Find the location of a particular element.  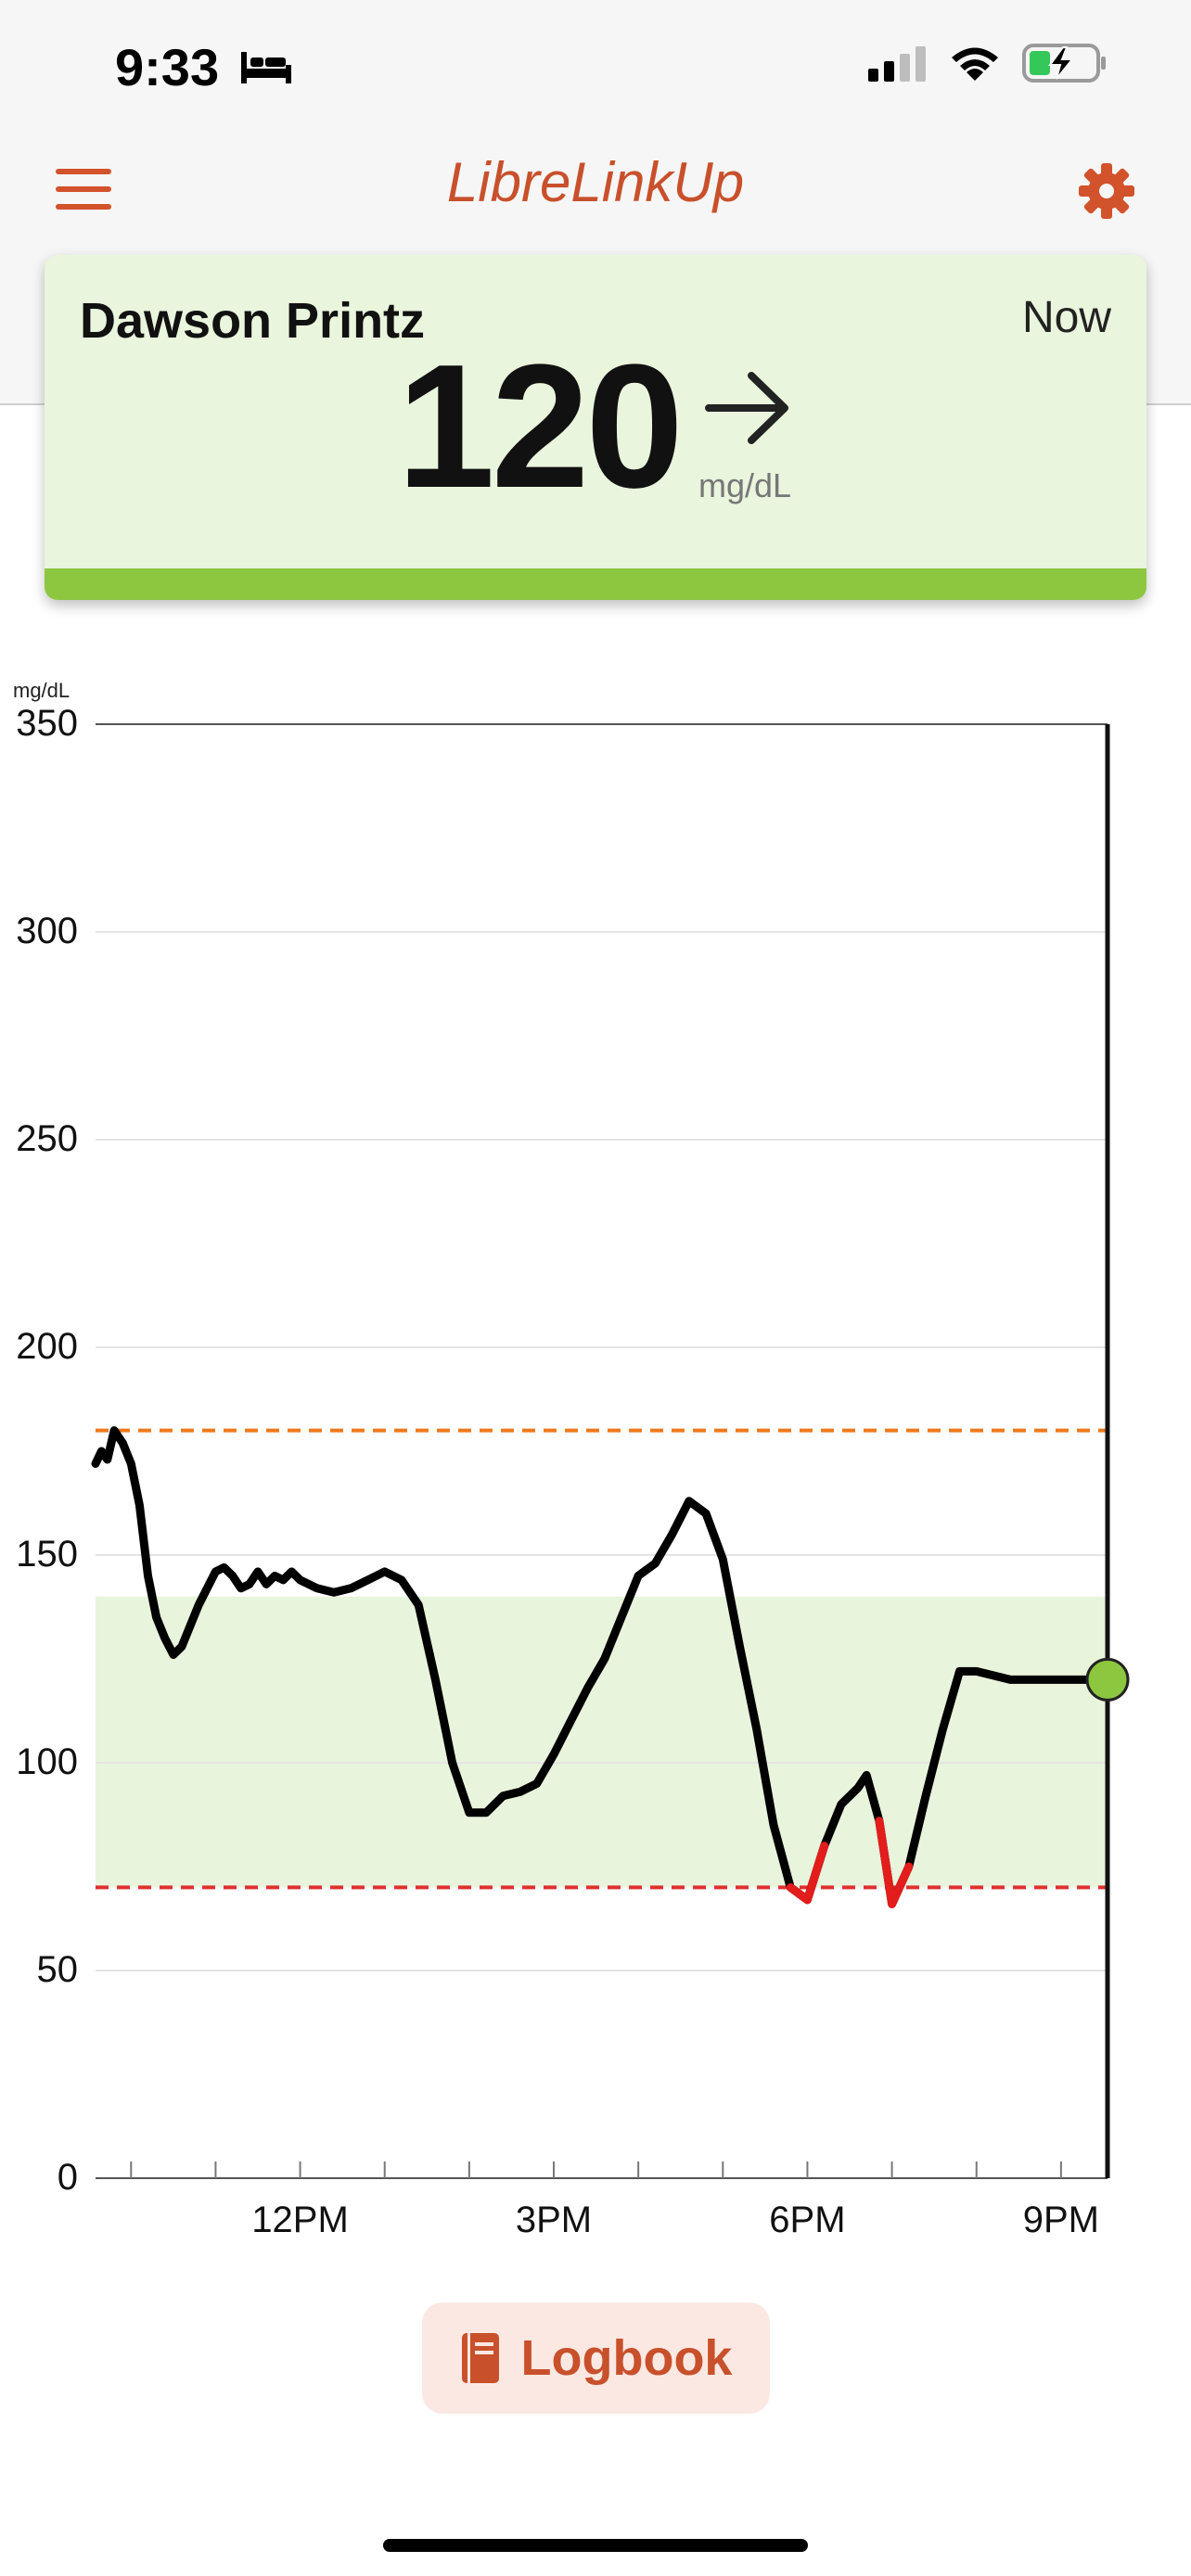

x-tick-label: 3PM is located at coordinates (554, 2220).